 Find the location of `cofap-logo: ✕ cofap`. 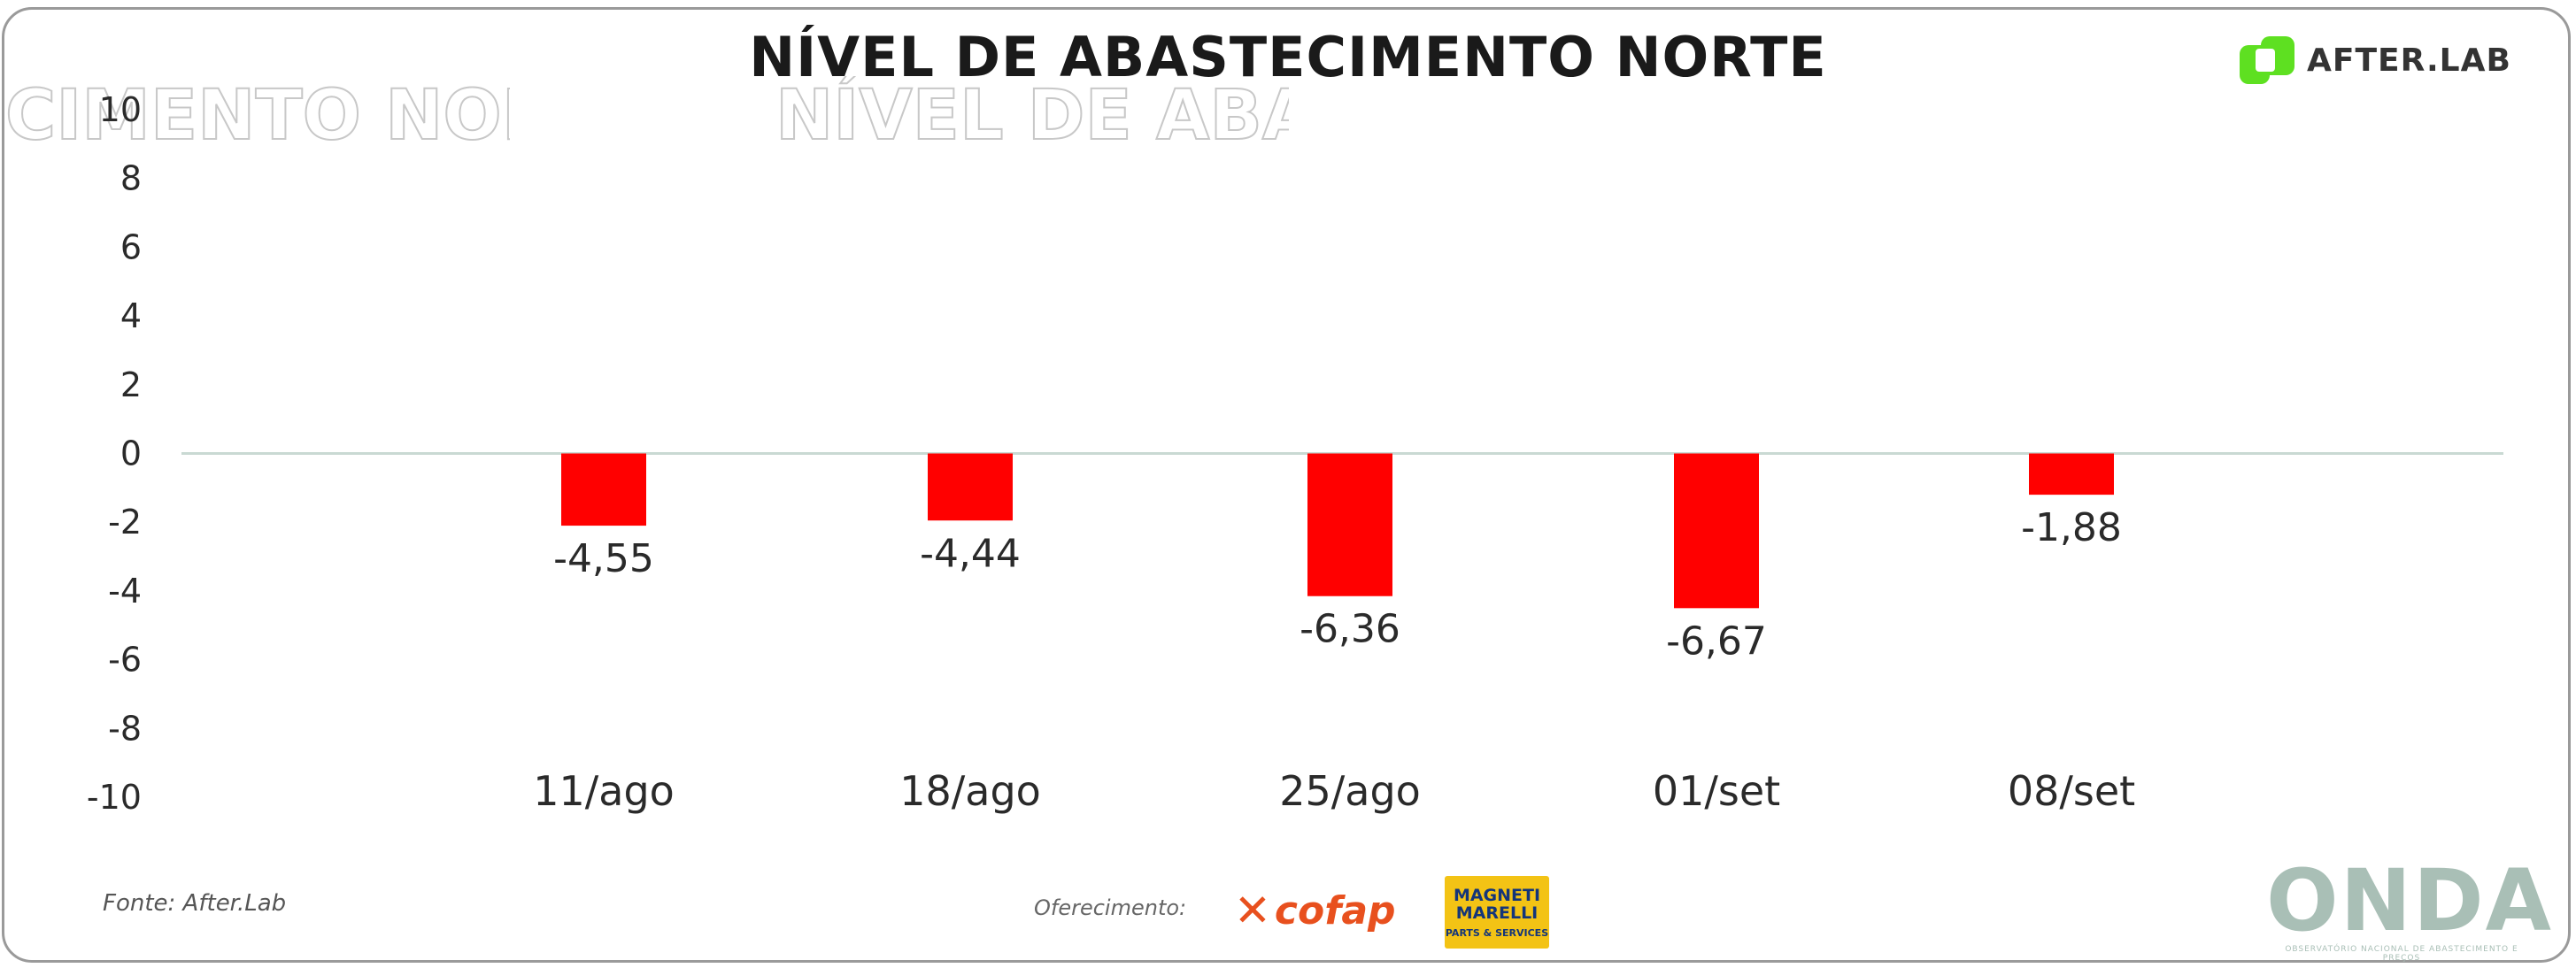

cofap-logo: ✕ cofap is located at coordinates (1315, 910).